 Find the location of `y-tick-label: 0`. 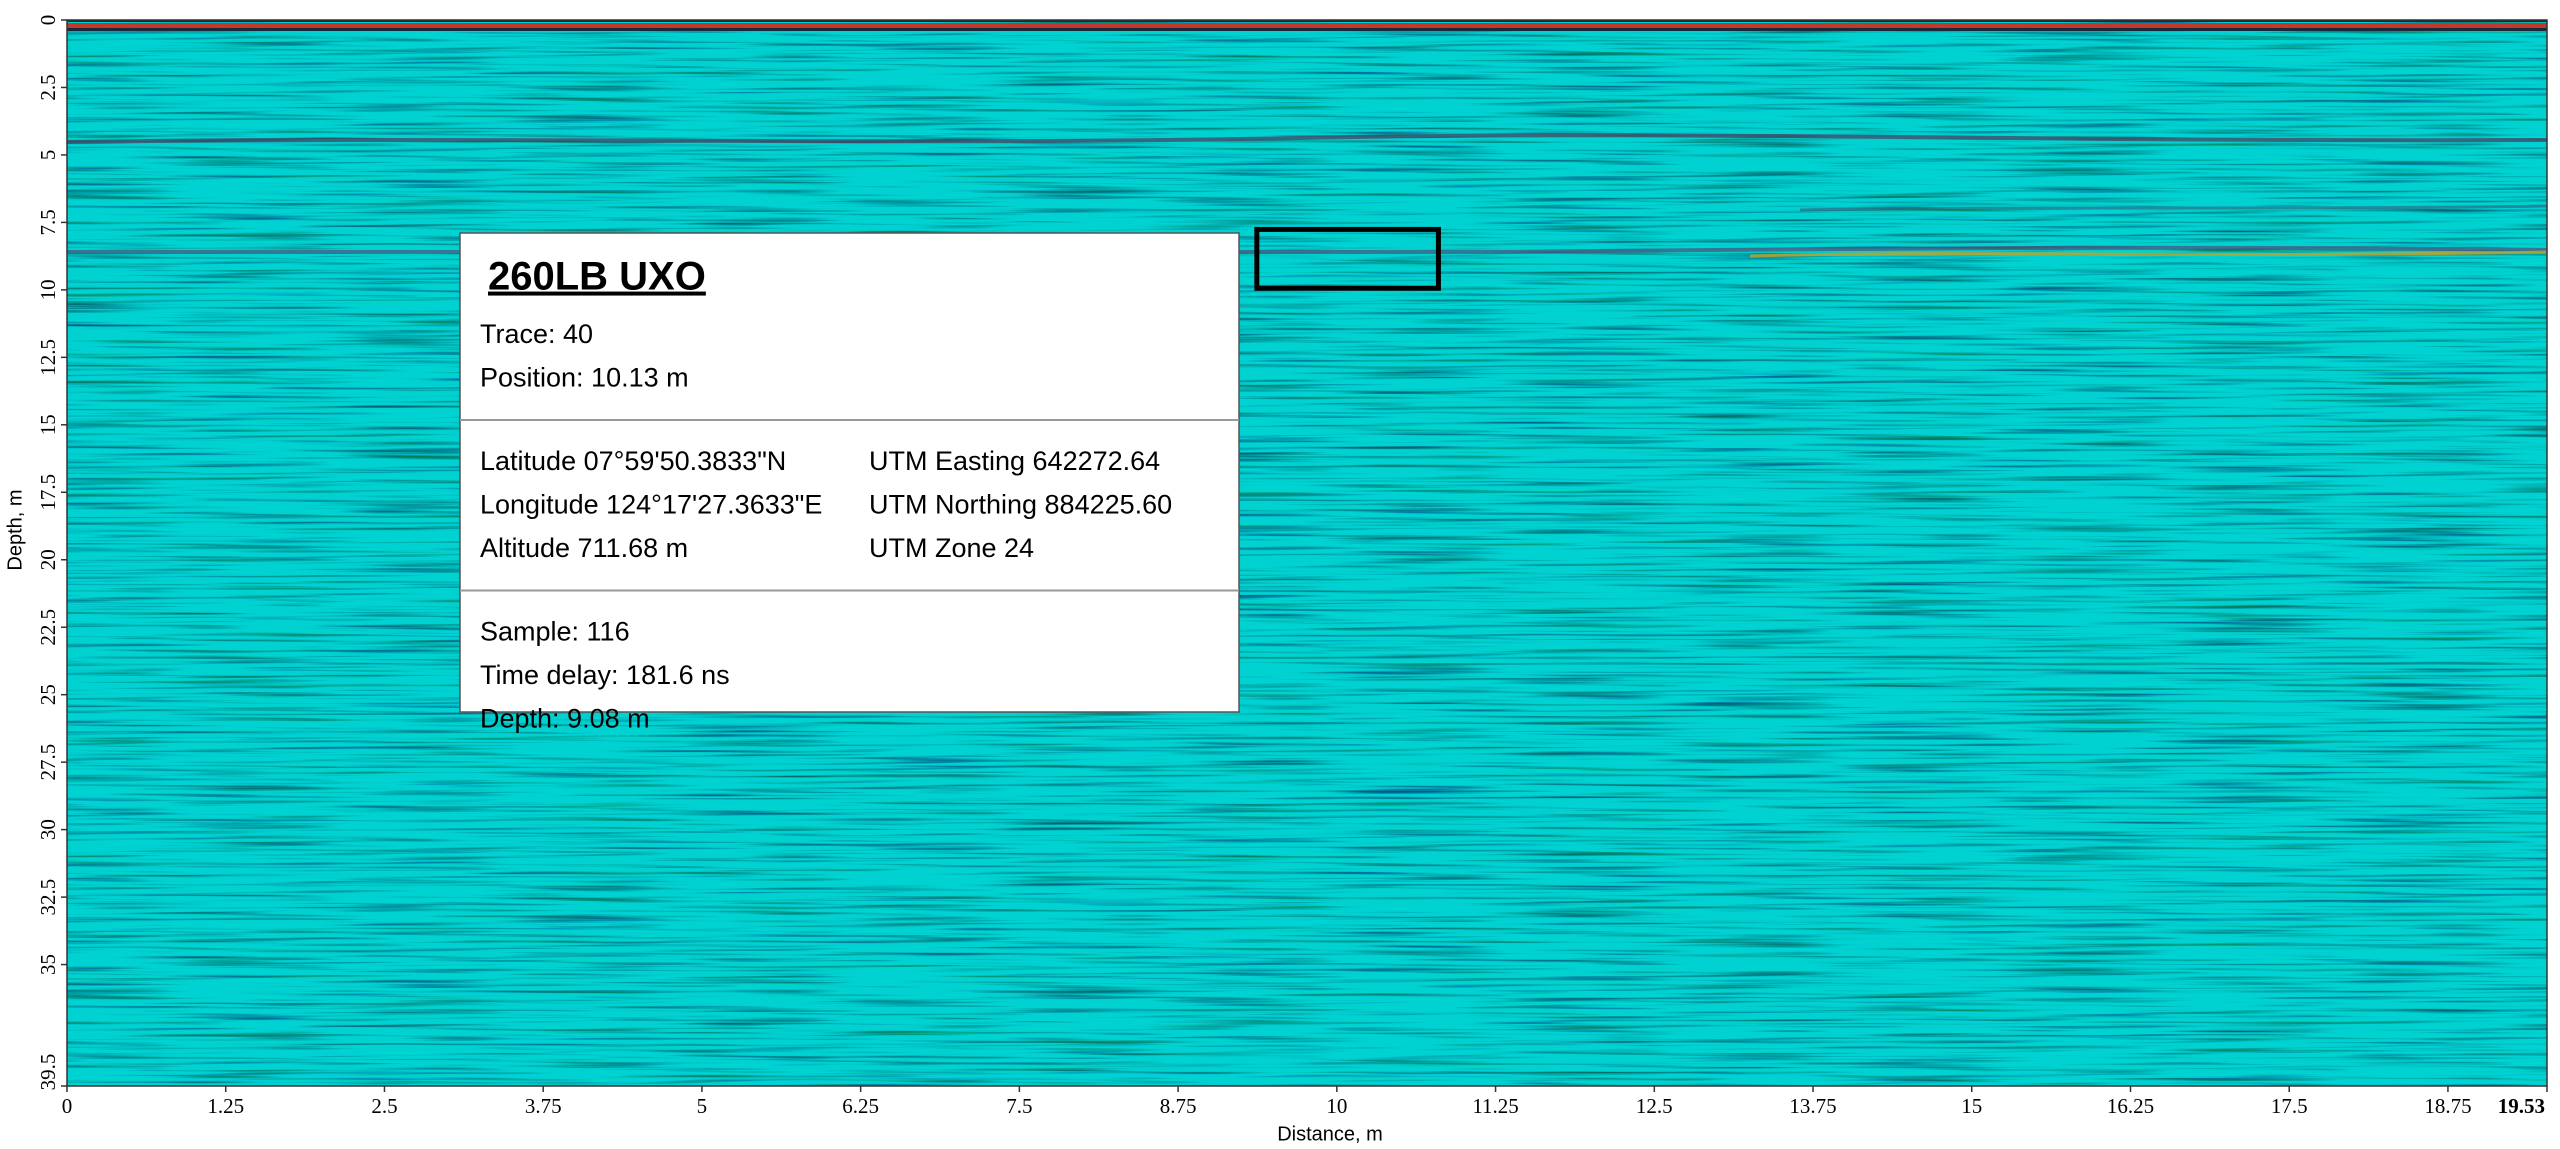

y-tick-label: 0 is located at coordinates (48, 20).